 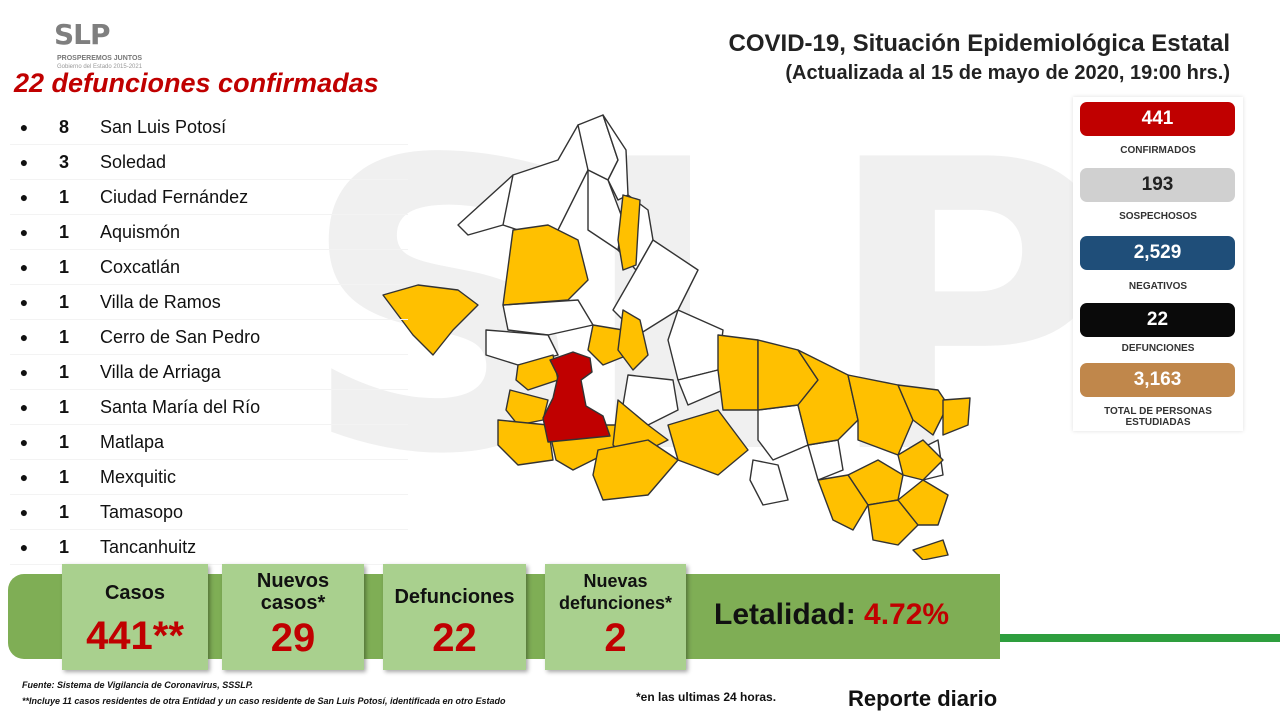 I want to click on accent-line, so click(x=1140, y=638).